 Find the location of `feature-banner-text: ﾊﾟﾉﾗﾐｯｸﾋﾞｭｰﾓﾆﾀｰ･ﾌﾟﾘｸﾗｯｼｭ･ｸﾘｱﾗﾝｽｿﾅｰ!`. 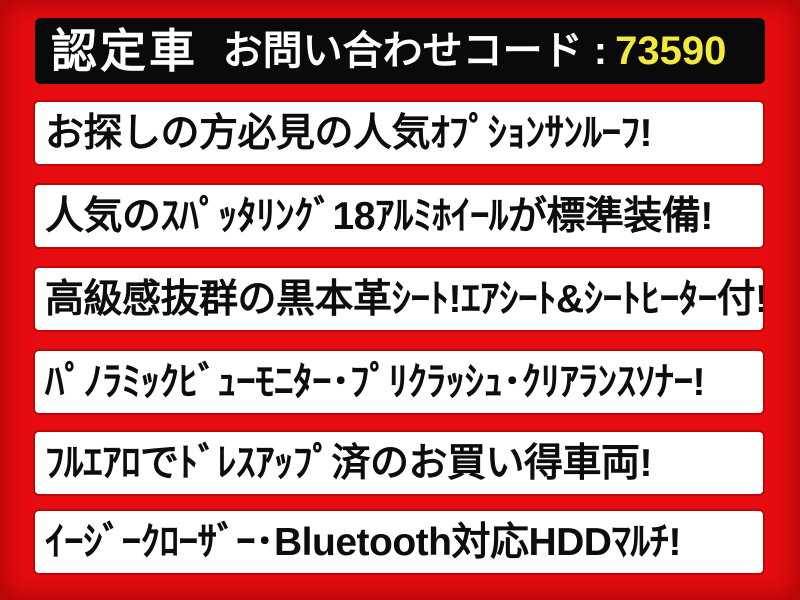

feature-banner-text: ﾊﾟﾉﾗﾐｯｸﾋﾞｭｰﾓﾆﾀｰ･ﾌﾟﾘｸﾗｯｼｭ･ｸﾘｱﾗﾝｽｿﾅｰ! is located at coordinates (375, 382).